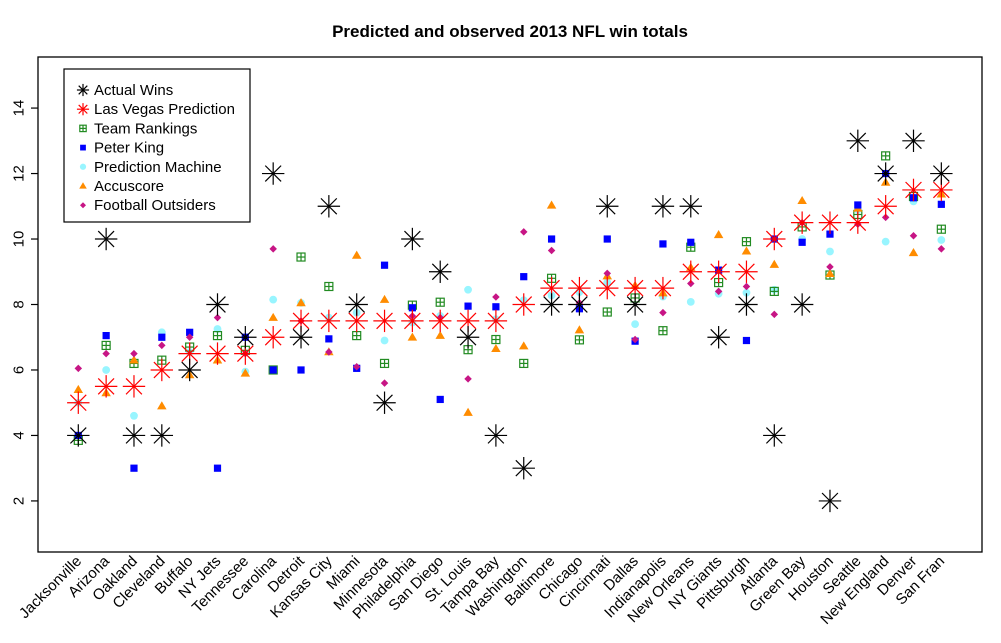 The image size is (1001, 643). I want to click on legend-label: Prediction Machine, so click(158, 167).